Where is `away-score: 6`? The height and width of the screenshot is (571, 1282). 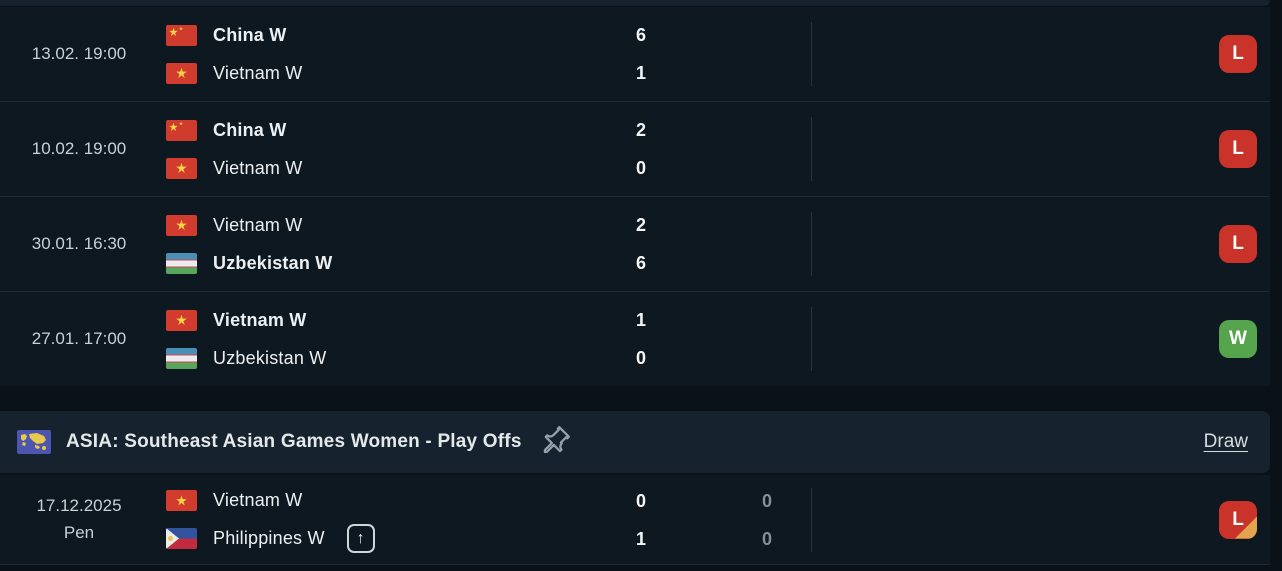 away-score: 6 is located at coordinates (640, 263).